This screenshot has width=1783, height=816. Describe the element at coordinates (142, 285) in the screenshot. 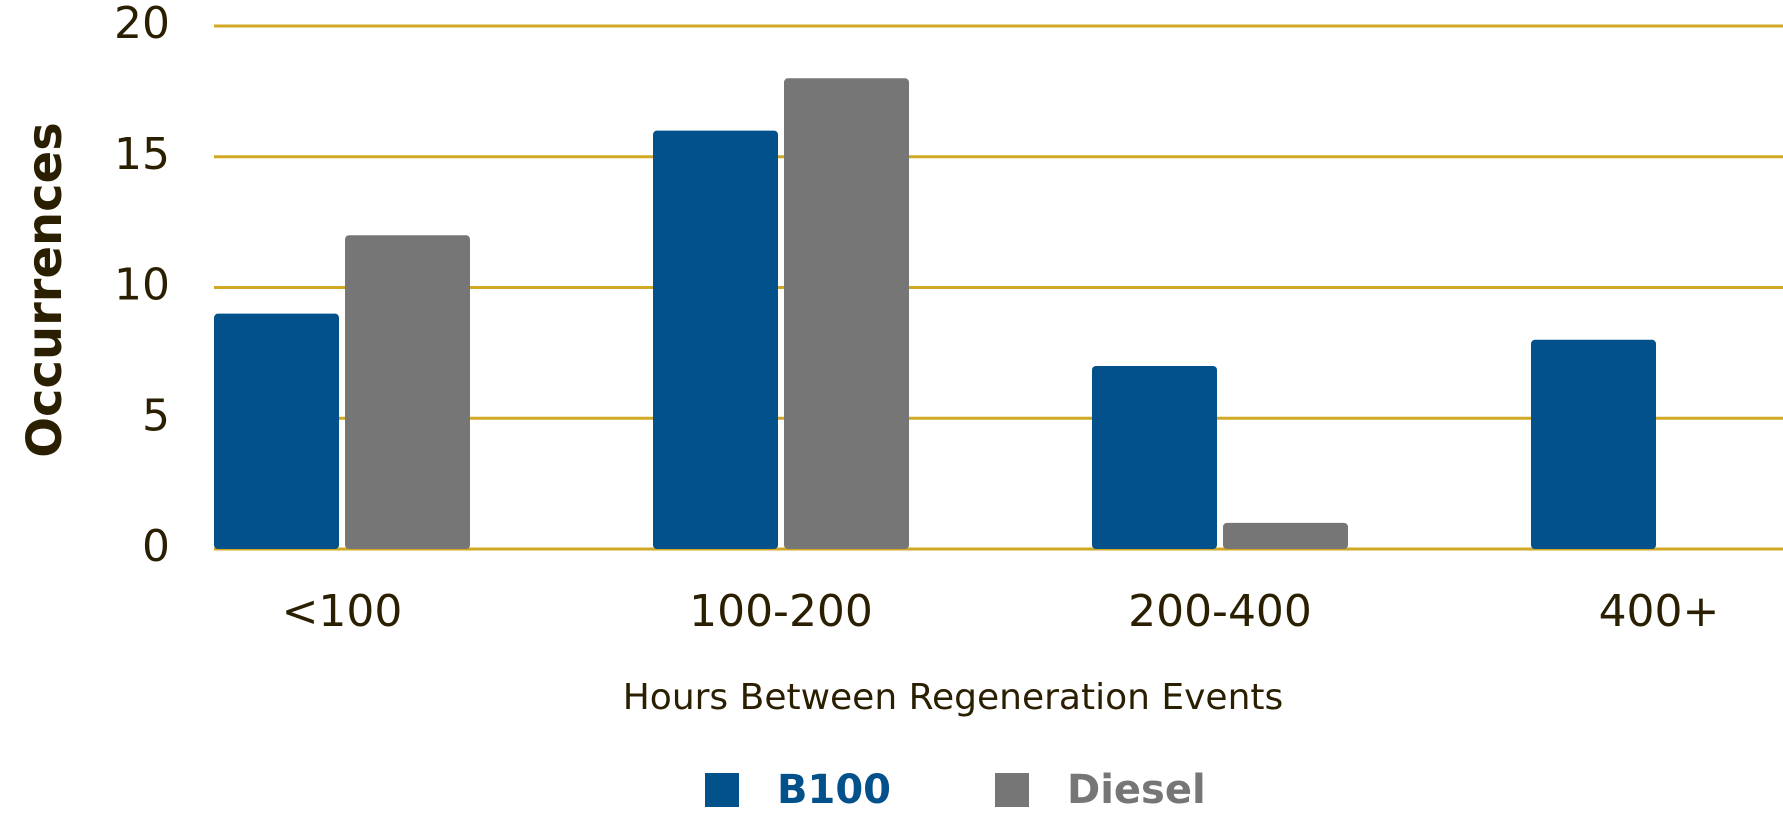

I see `y-tick-label: 10` at that location.